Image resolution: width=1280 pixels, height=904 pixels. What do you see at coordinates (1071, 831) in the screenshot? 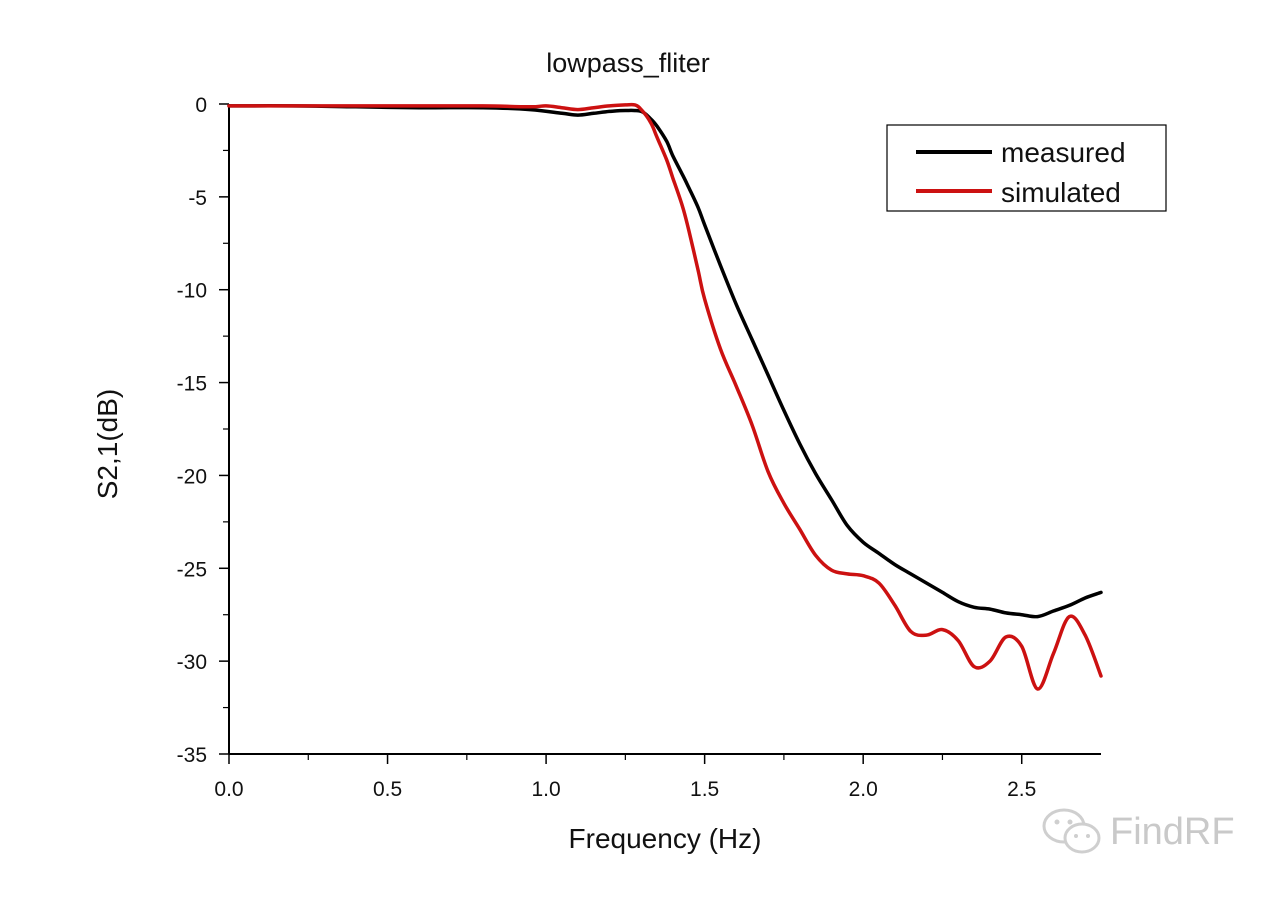
I see `wechat-icon` at bounding box center [1071, 831].